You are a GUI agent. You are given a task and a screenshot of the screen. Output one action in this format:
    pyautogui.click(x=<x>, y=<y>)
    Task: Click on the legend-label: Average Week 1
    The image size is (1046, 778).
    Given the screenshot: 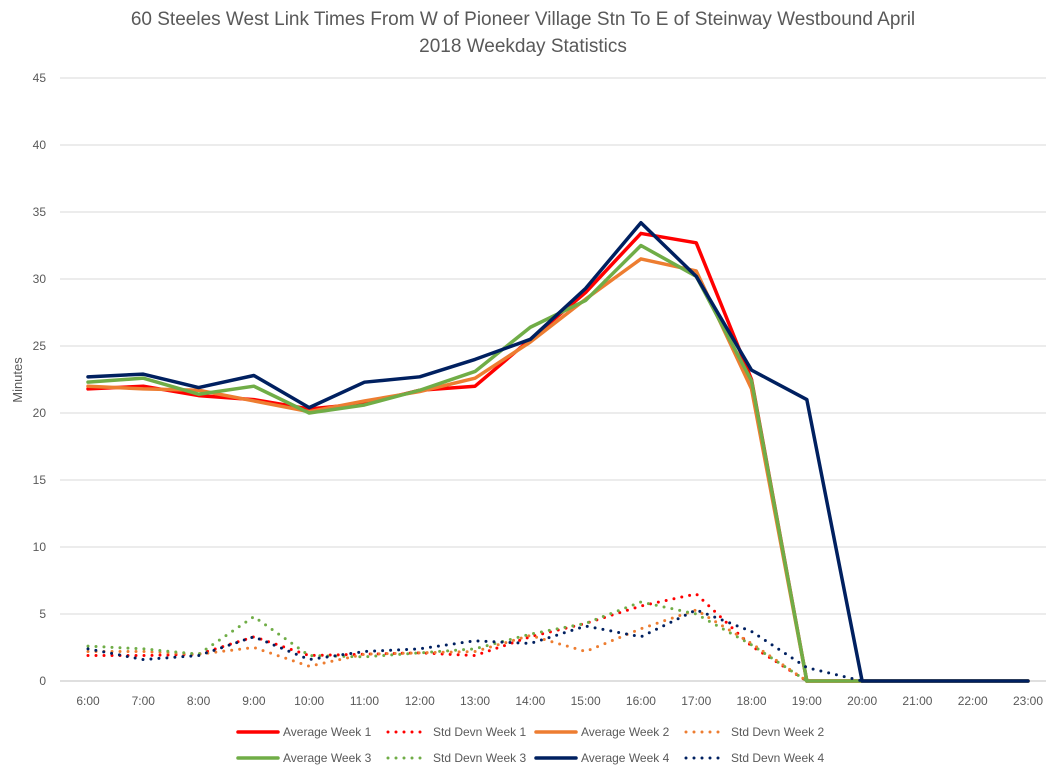 What is the action you would take?
    pyautogui.click(x=327, y=732)
    